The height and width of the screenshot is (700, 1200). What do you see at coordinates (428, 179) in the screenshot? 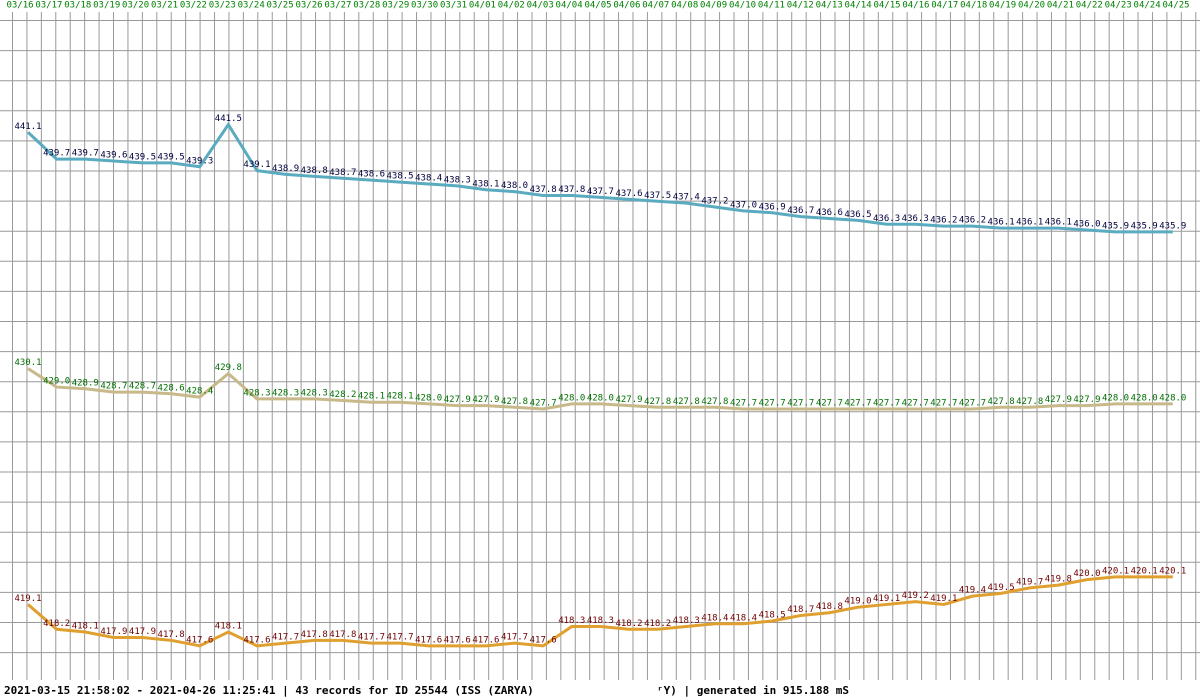
I see `data-label: 438.4` at bounding box center [428, 179].